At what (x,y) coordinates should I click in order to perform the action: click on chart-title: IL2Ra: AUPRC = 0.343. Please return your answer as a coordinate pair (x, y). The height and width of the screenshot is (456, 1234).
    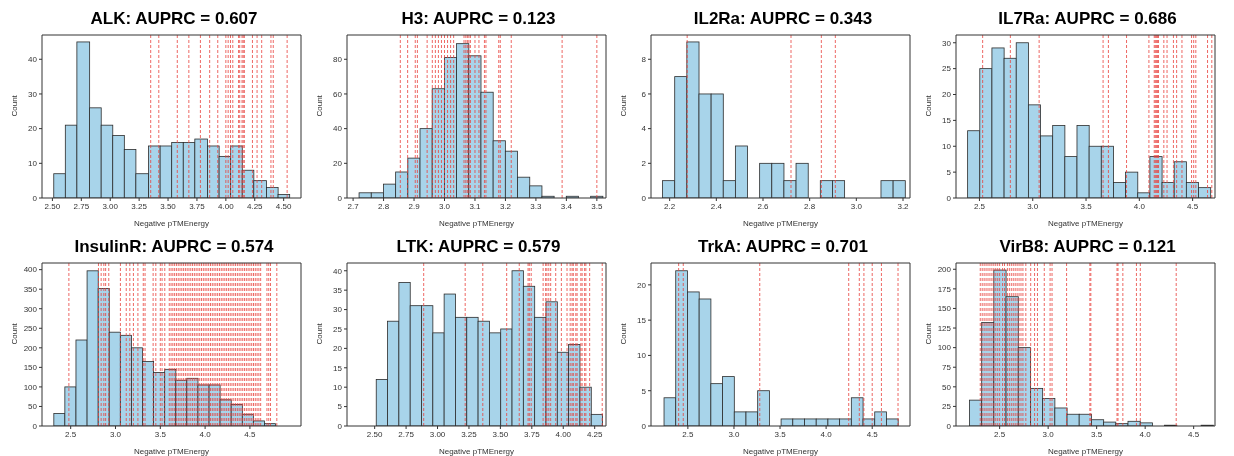
    Looking at the image, I should click on (782, 19).